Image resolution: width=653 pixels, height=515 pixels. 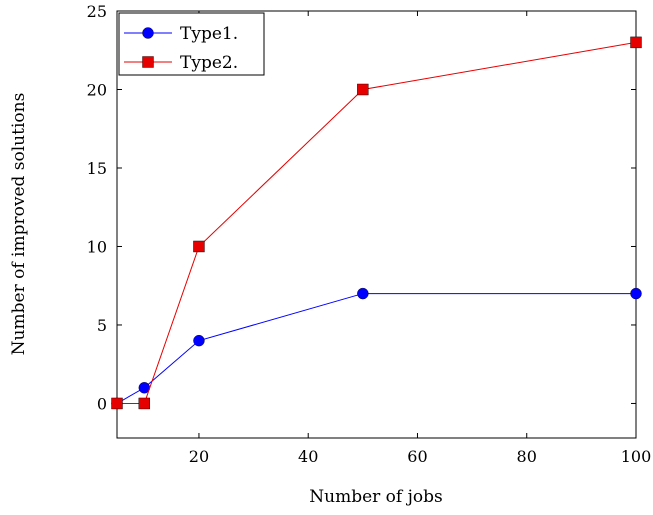 I want to click on x-tick-label: 20, so click(x=199, y=456).